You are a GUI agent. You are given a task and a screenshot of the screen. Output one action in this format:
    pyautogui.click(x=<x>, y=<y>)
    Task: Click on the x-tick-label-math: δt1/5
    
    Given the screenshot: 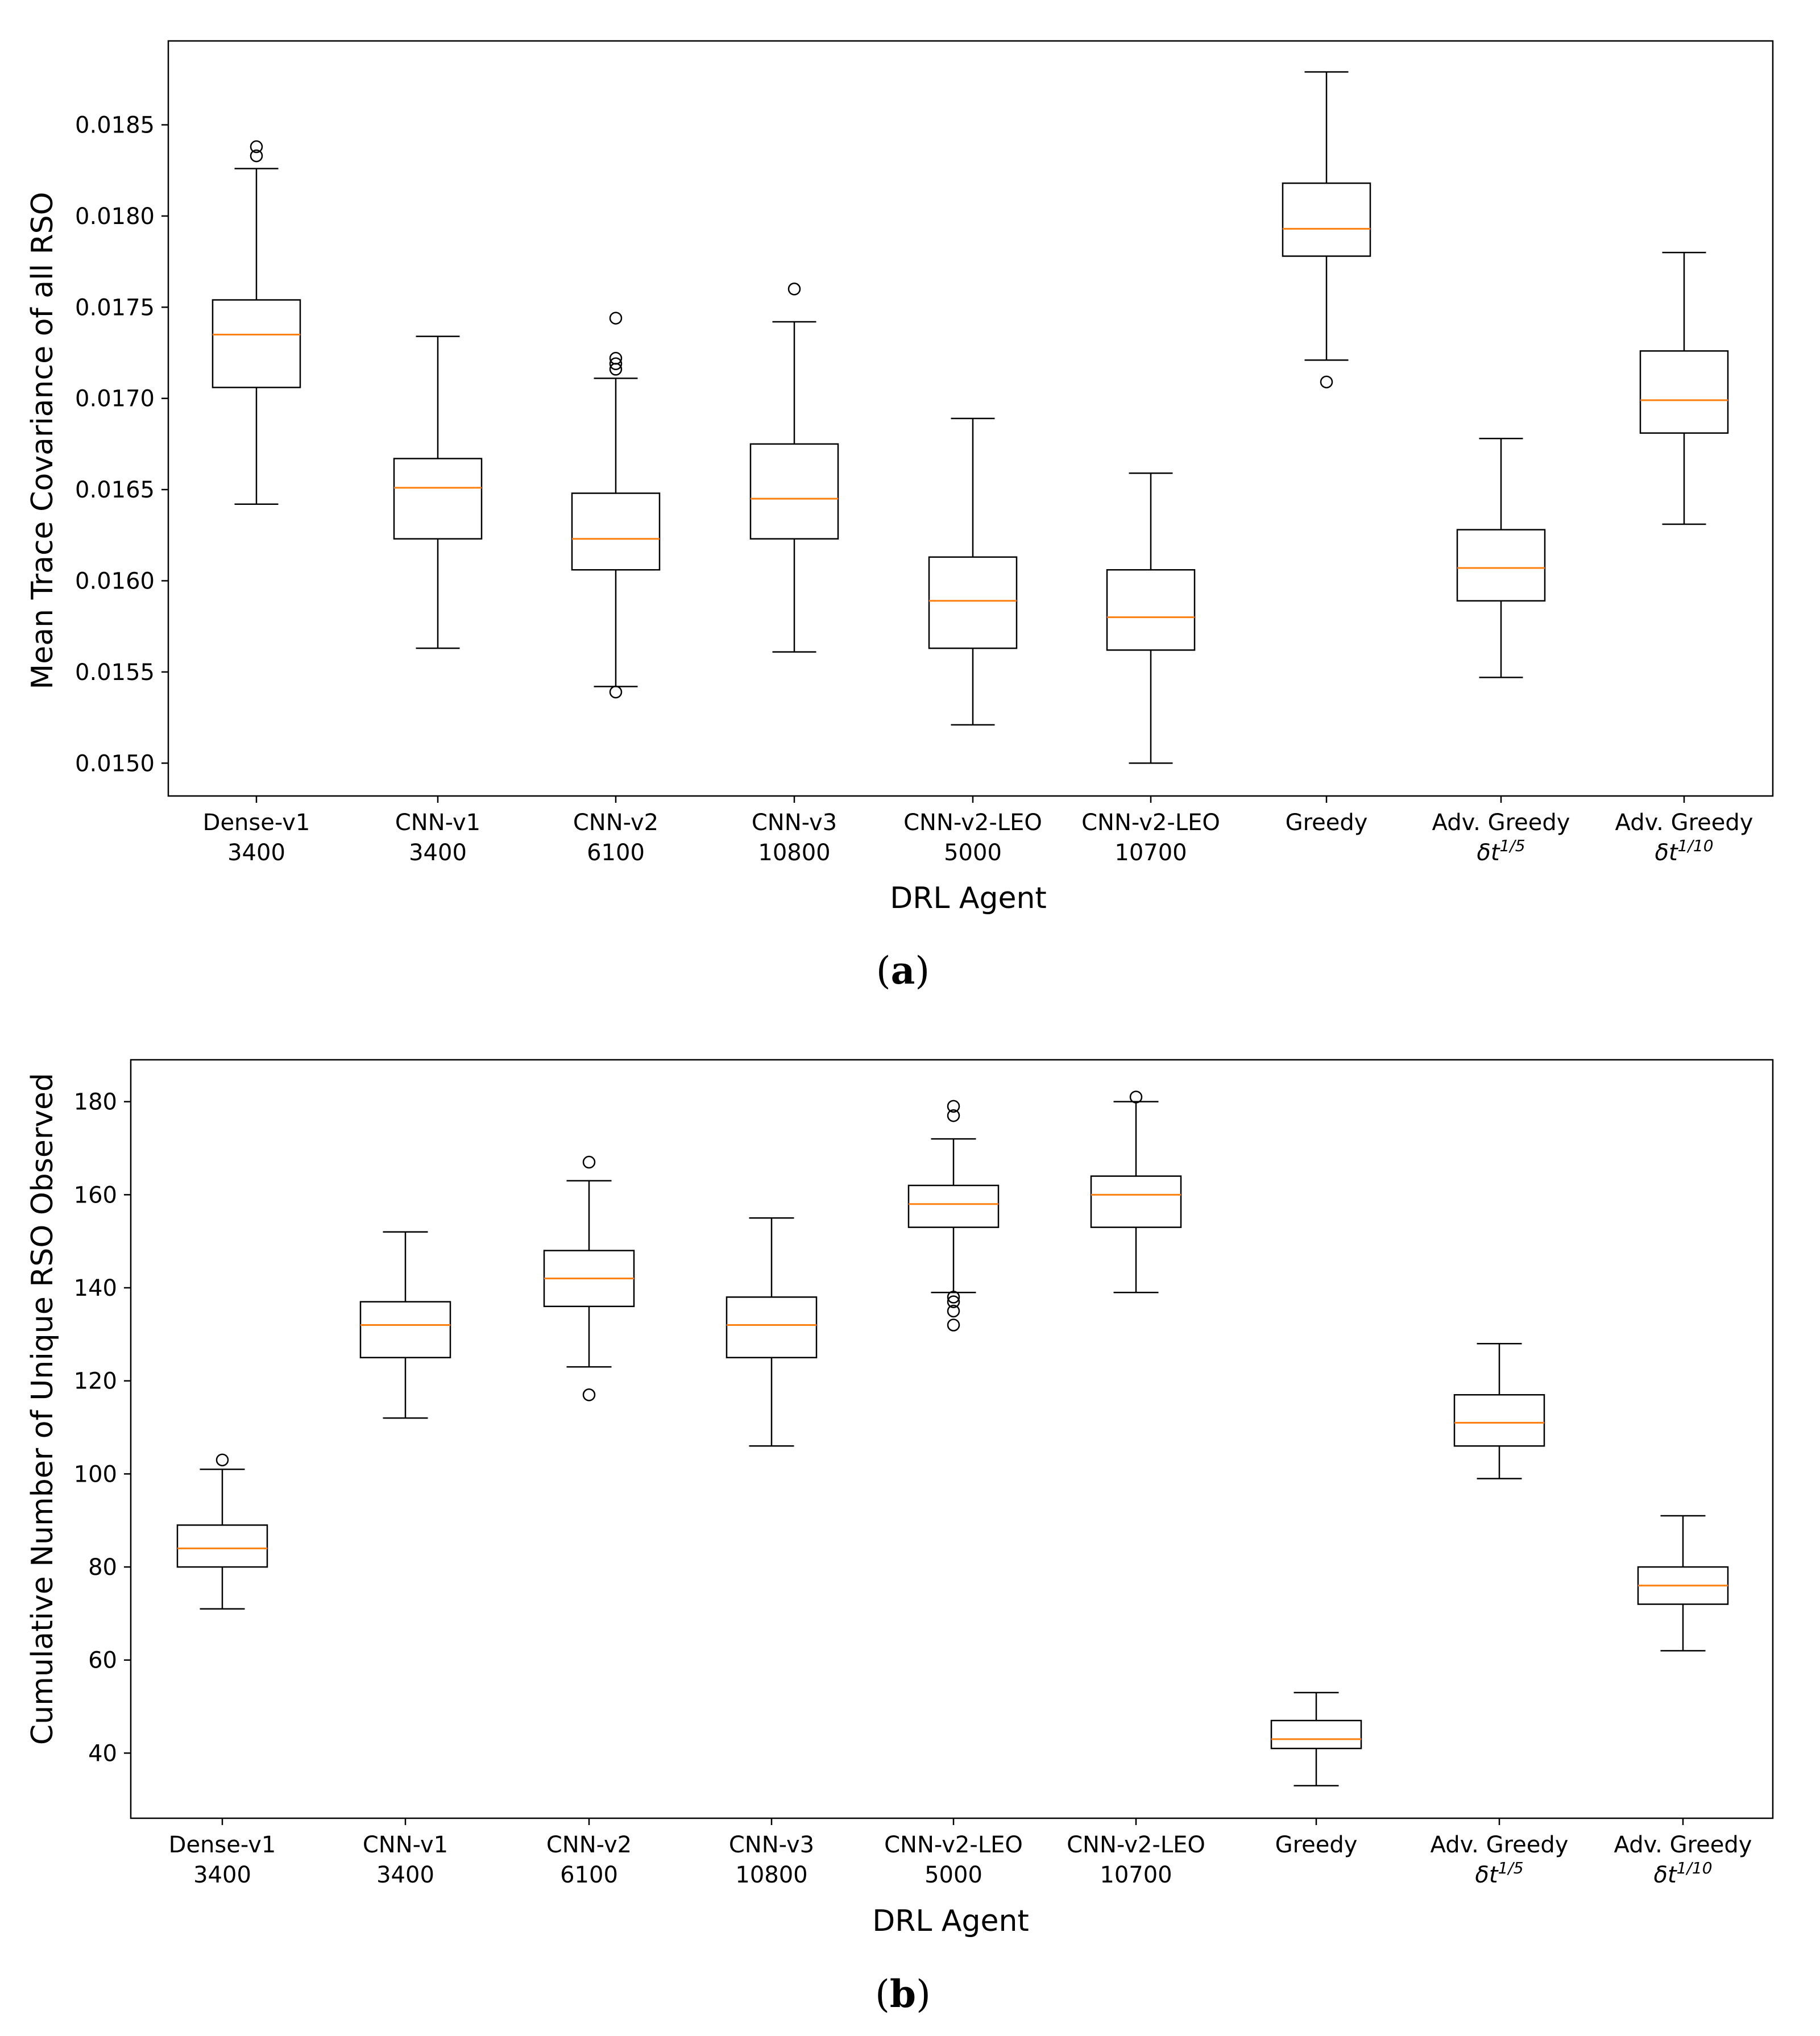 What is the action you would take?
    pyautogui.click(x=1499, y=1874)
    